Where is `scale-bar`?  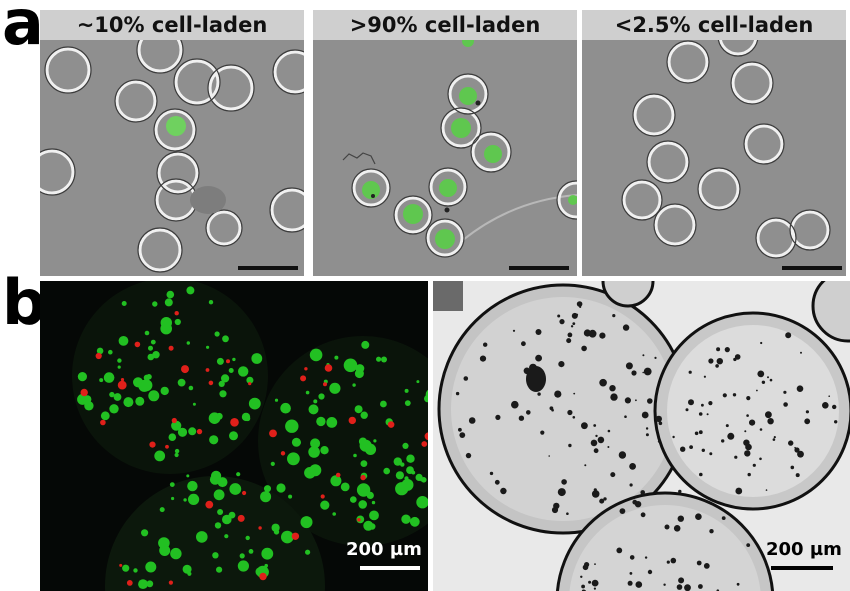 scale-bar is located at coordinates (268, 268).